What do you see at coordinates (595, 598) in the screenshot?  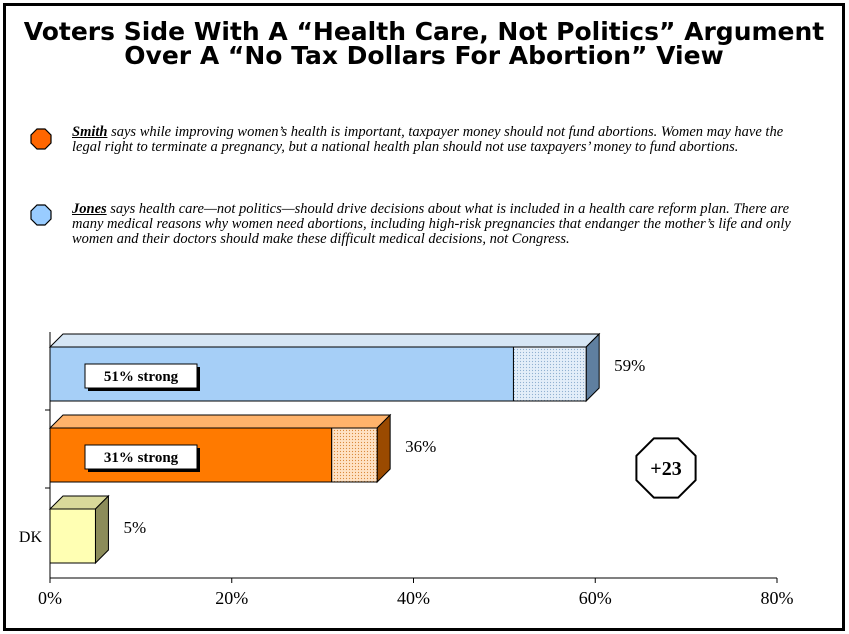 I see `x-tick-label-3: 60%` at bounding box center [595, 598].